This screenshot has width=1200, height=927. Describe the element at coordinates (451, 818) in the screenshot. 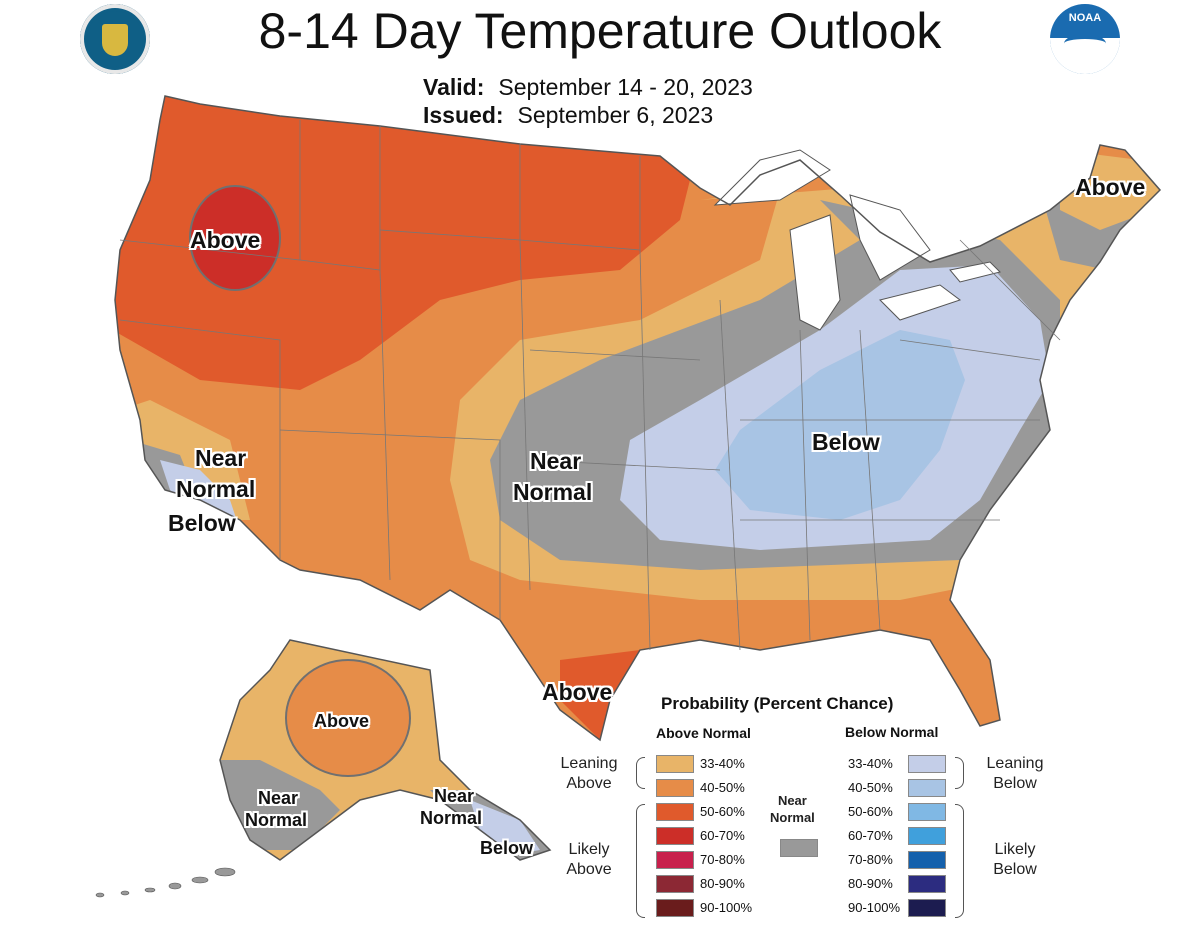

I see `label-near-normal-ak-south-2: Normal` at that location.